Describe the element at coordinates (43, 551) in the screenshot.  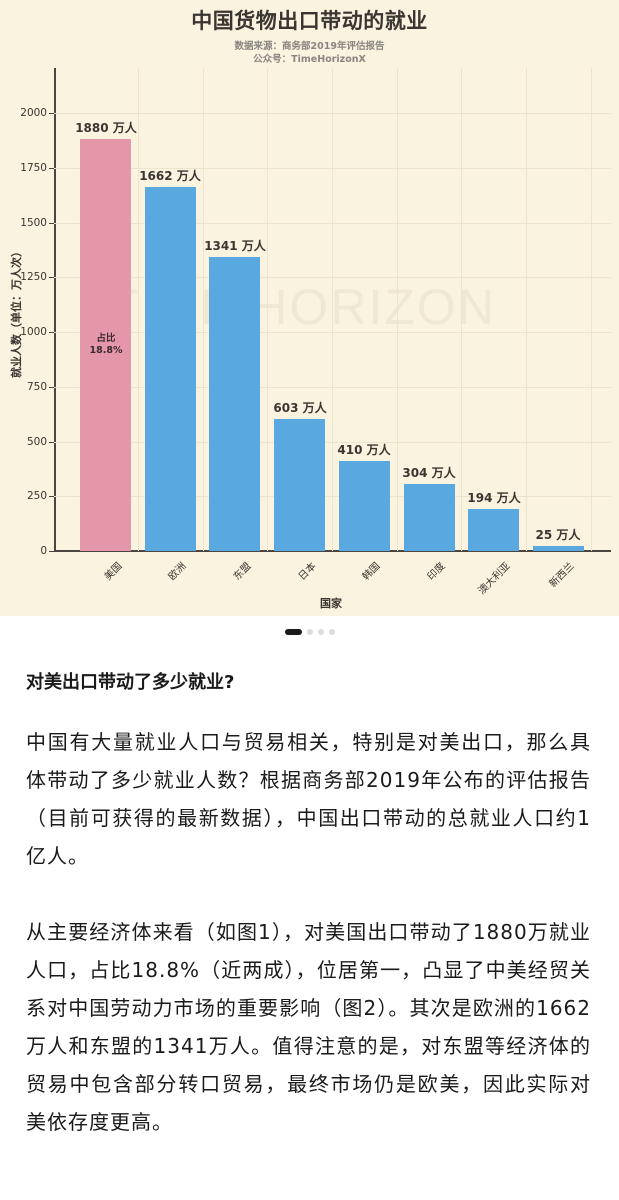
I see `y-tick-label: 0` at that location.